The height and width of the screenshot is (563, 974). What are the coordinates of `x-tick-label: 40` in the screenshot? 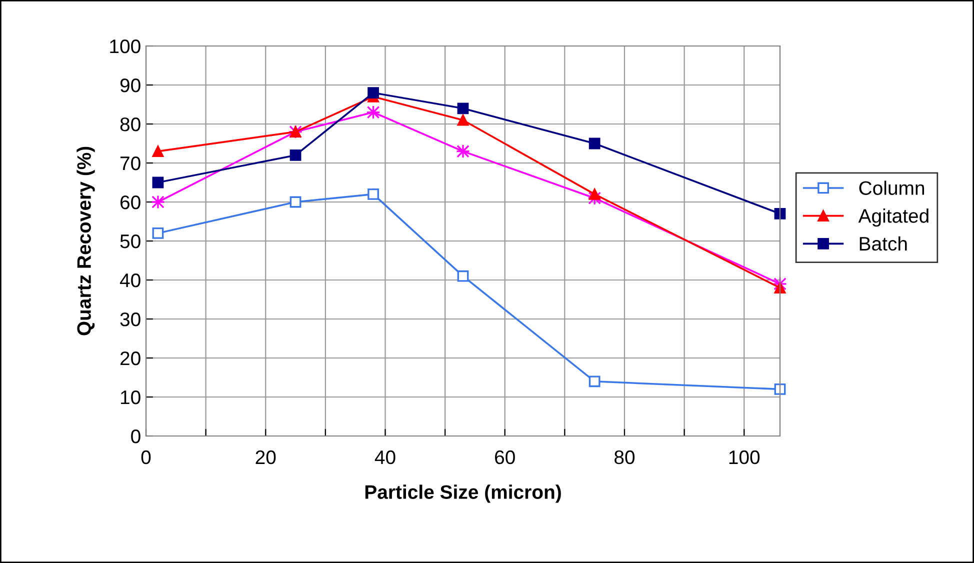 It's located at (385, 457).